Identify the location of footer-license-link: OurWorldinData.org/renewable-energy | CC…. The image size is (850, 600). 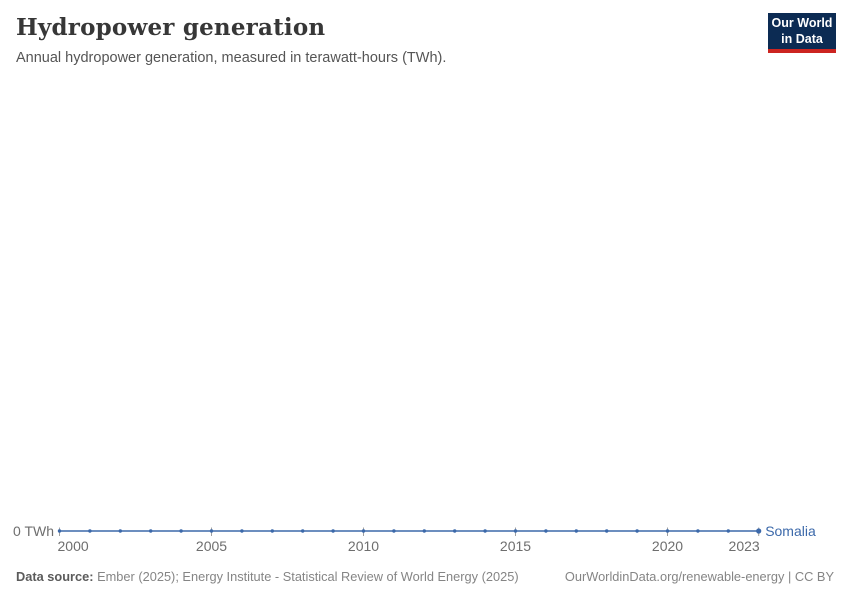
(699, 576).